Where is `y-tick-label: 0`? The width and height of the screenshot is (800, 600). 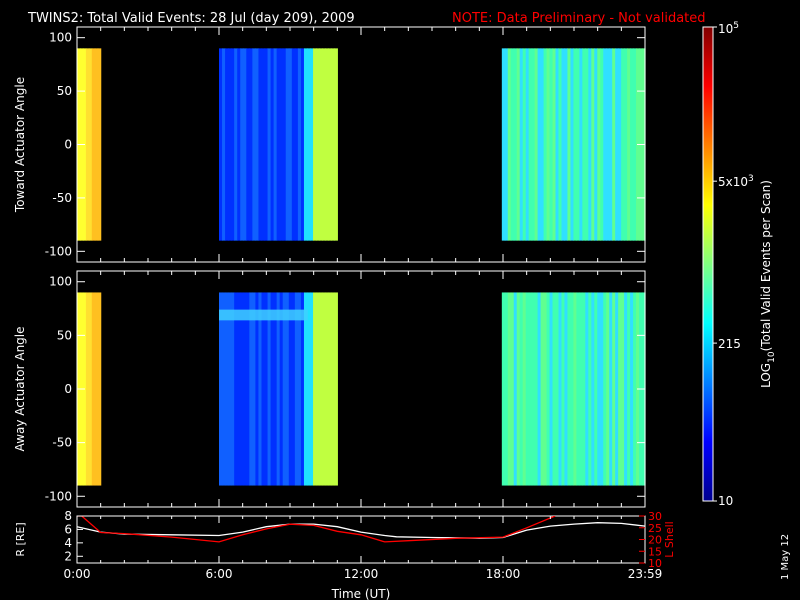 y-tick-label: 0 is located at coordinates (68, 145).